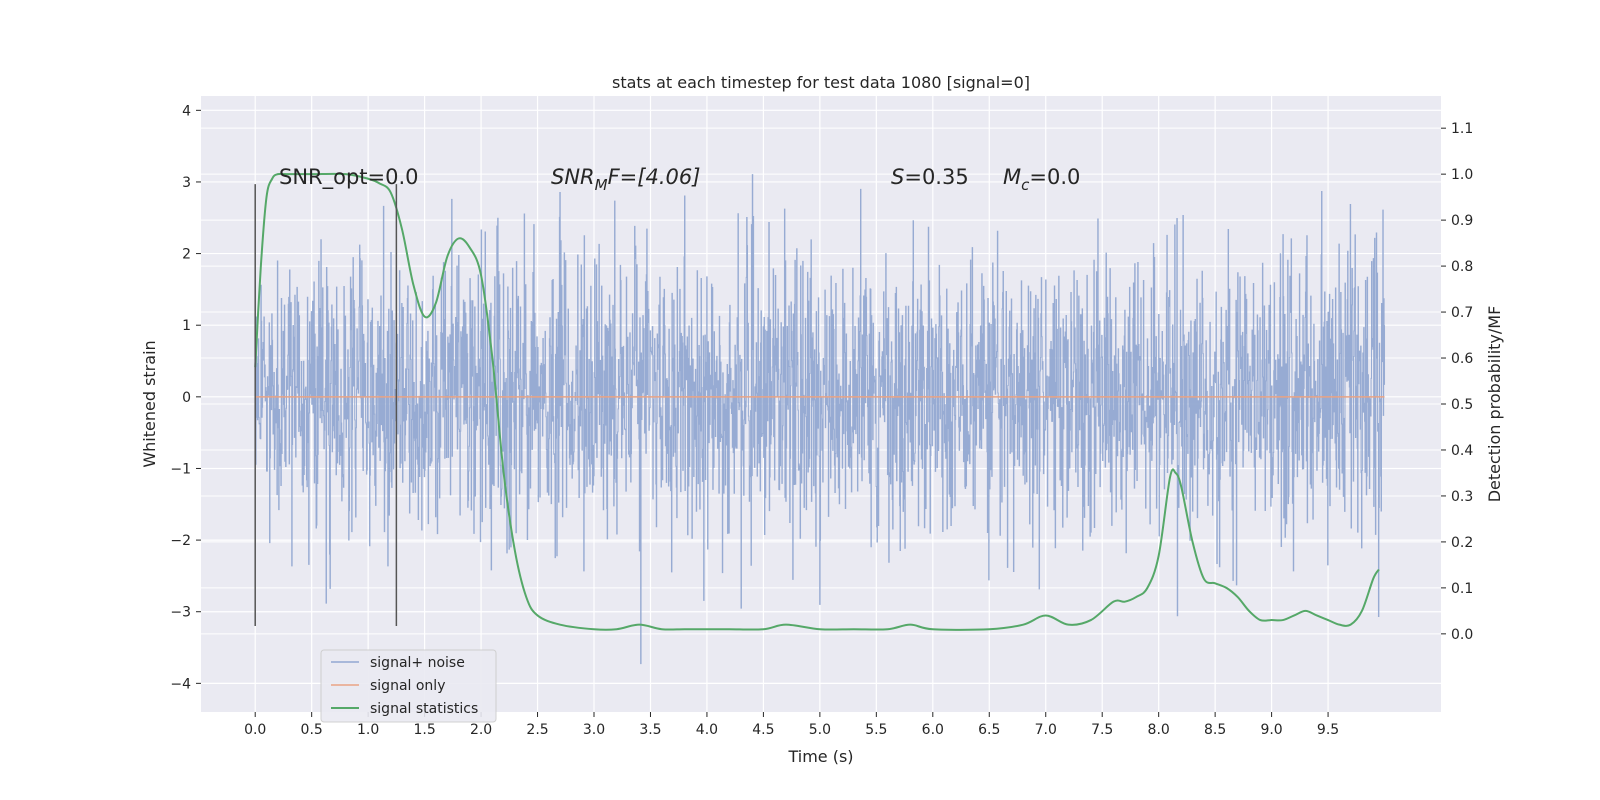 The height and width of the screenshot is (800, 1600). What do you see at coordinates (897, 177) in the screenshot?
I see `annotation-s-main: S` at bounding box center [897, 177].